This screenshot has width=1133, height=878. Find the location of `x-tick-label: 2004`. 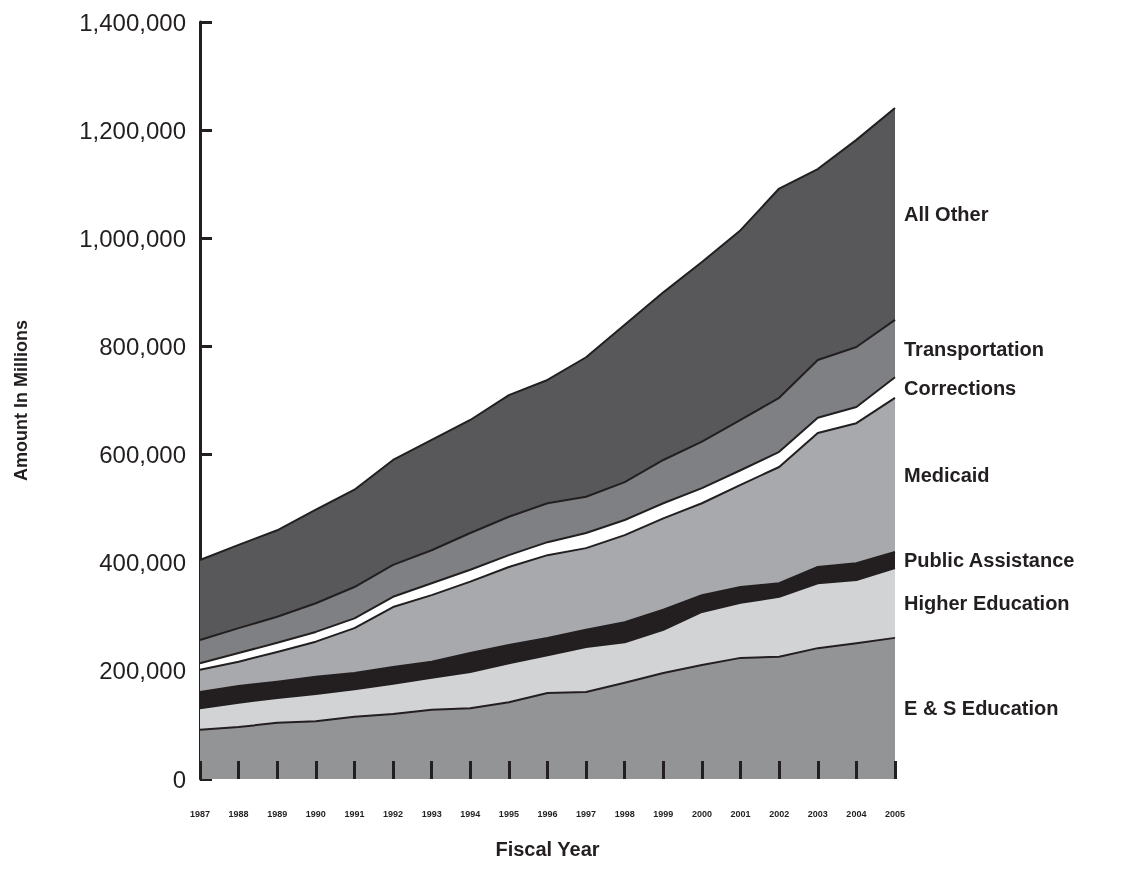

x-tick-label: 2004 is located at coordinates (856, 813).